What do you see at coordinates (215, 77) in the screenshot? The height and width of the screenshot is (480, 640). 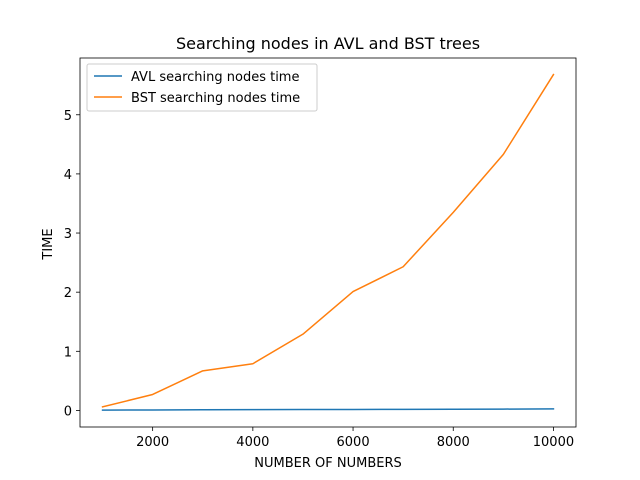 I see `legend-label-avl: AVL searching nodes time` at bounding box center [215, 77].